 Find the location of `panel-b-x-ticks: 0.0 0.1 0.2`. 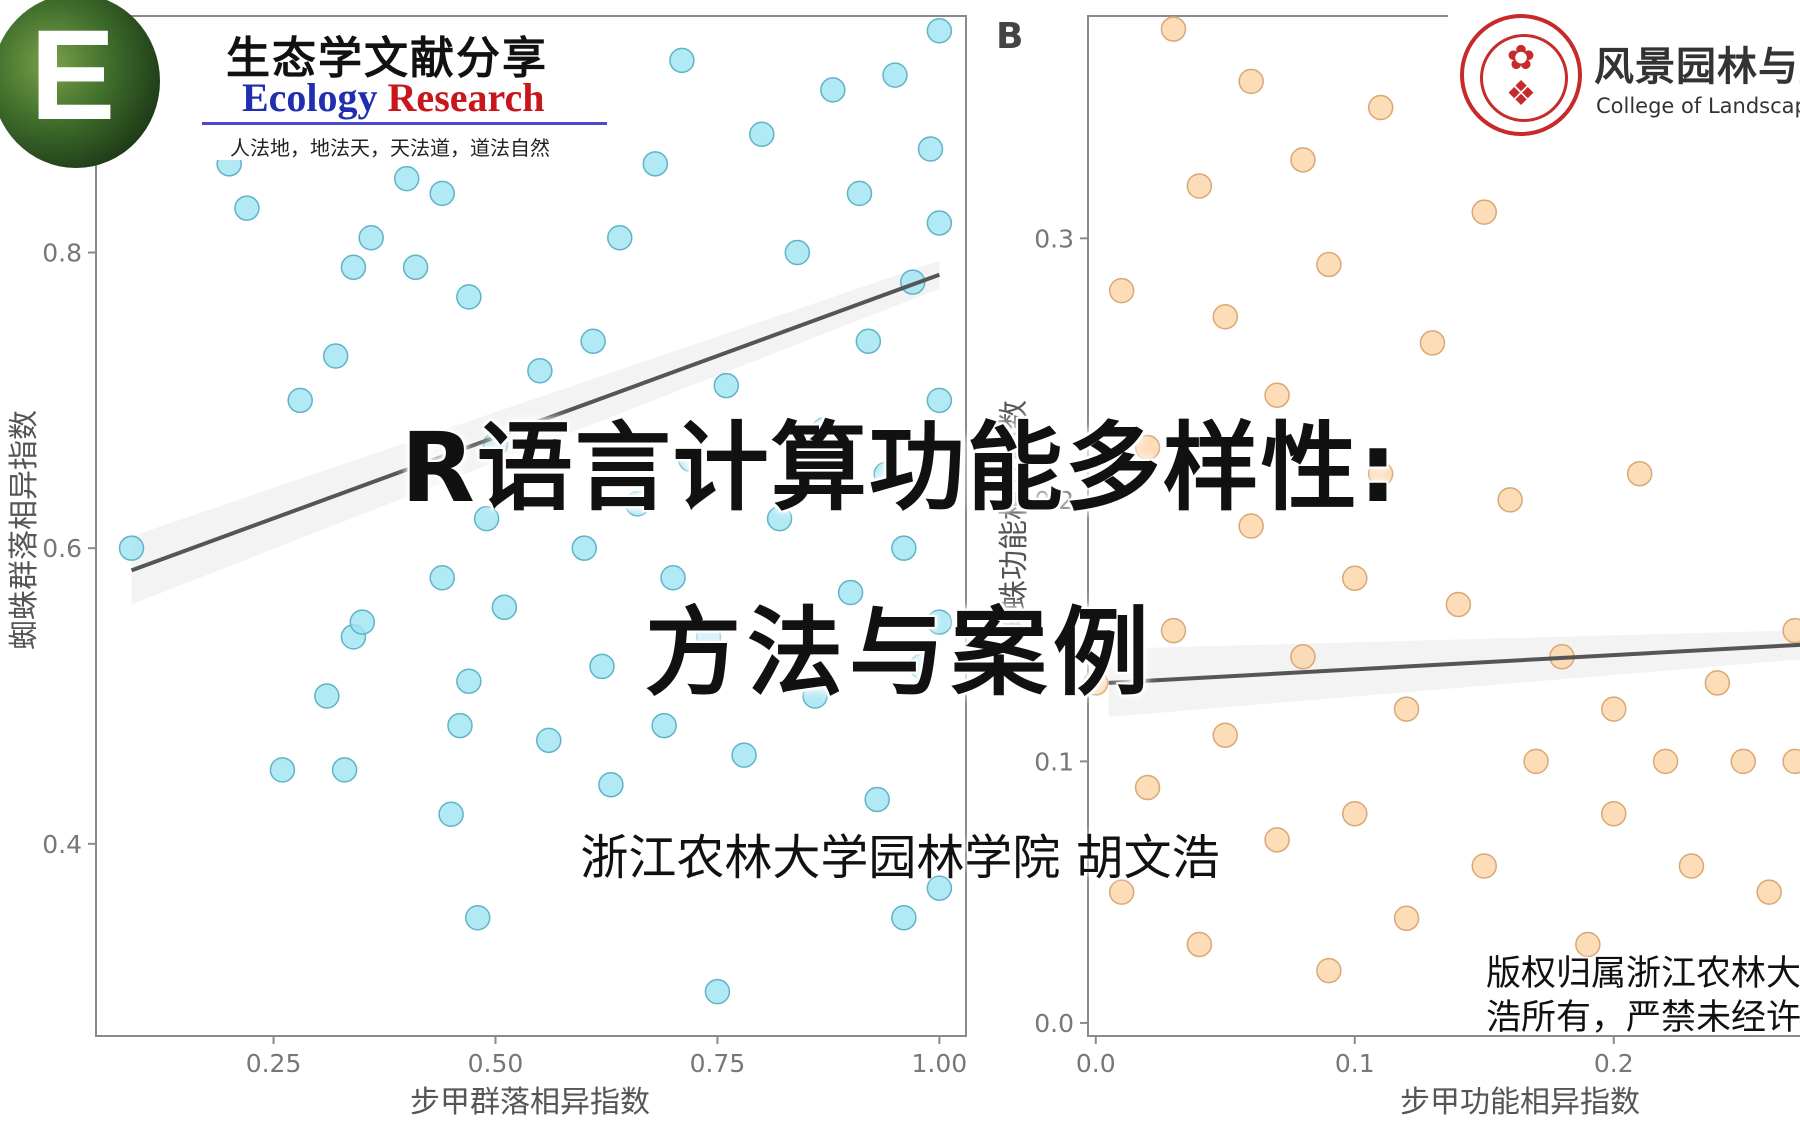

panel-b-x-ticks: 0.0 0.1 0.2 is located at coordinates (1355, 1057).